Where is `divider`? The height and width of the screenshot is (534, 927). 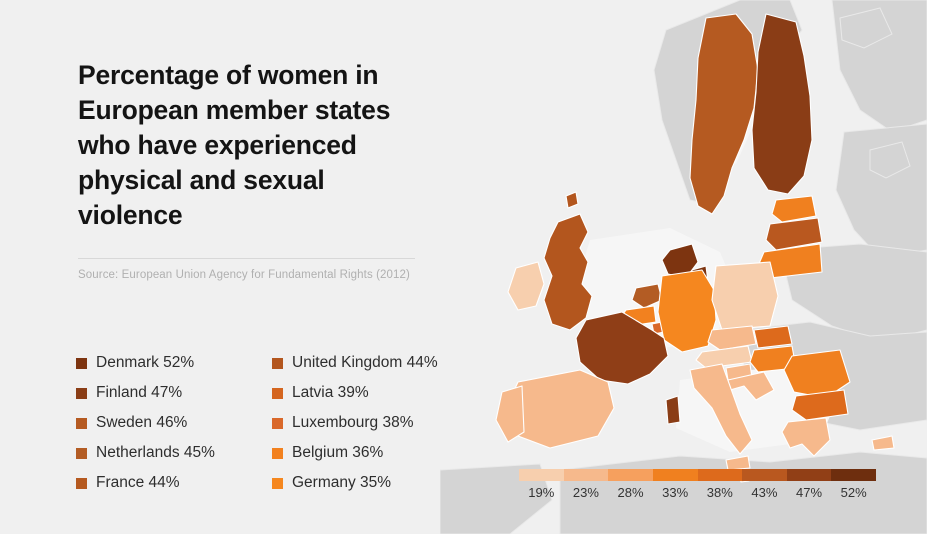
divider is located at coordinates (246, 258).